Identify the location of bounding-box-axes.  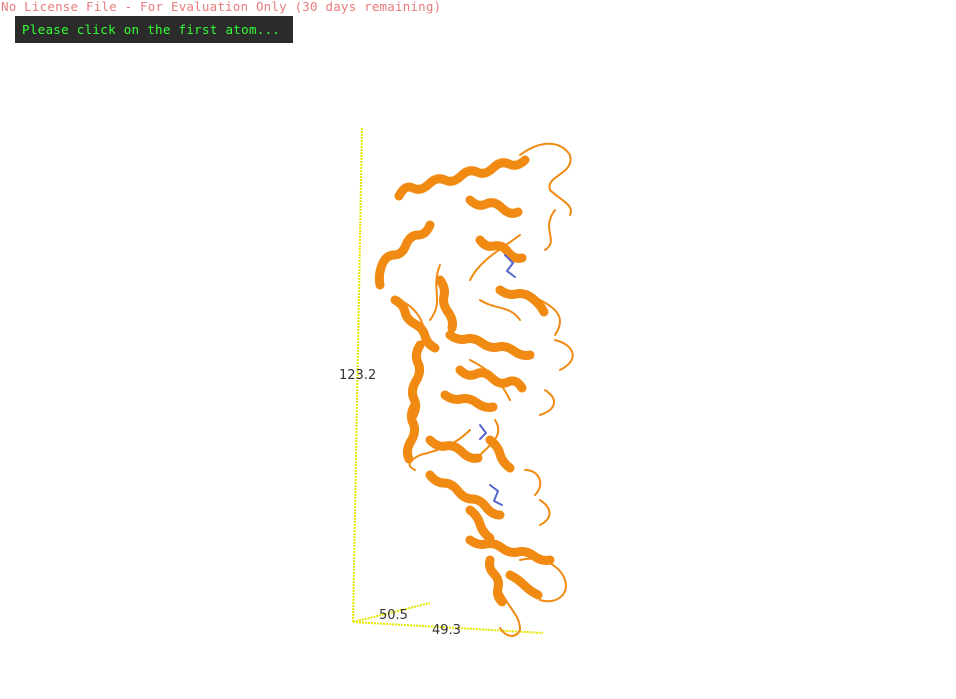
(448, 380).